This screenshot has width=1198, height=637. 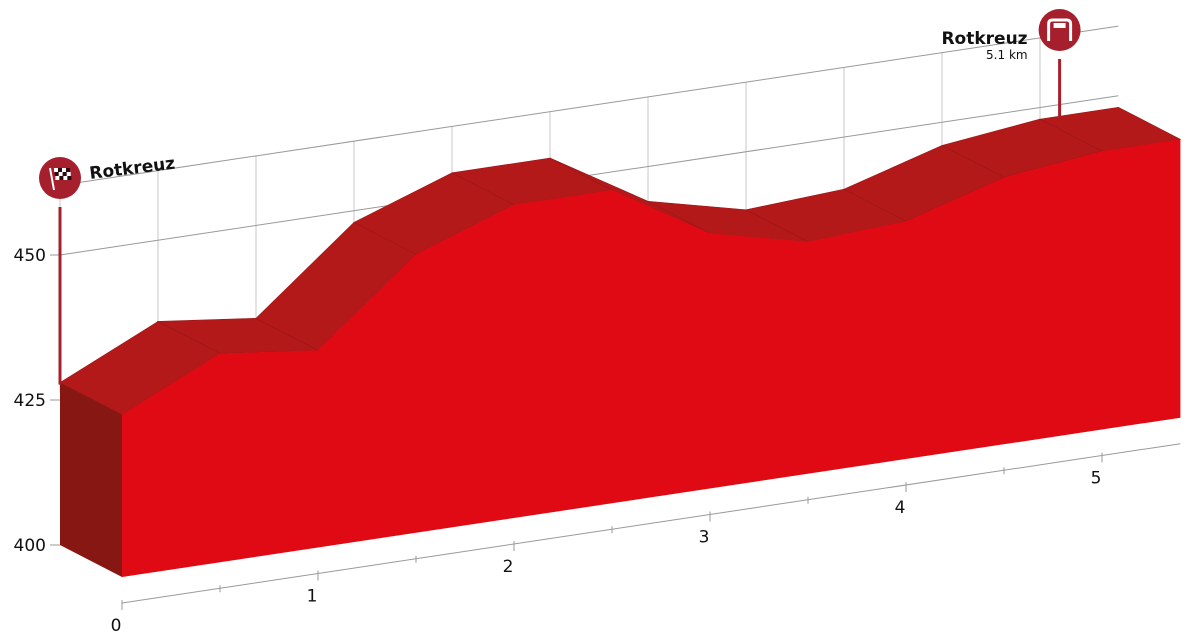 What do you see at coordinates (704, 538) in the screenshot?
I see `x-tick-label: 3` at bounding box center [704, 538].